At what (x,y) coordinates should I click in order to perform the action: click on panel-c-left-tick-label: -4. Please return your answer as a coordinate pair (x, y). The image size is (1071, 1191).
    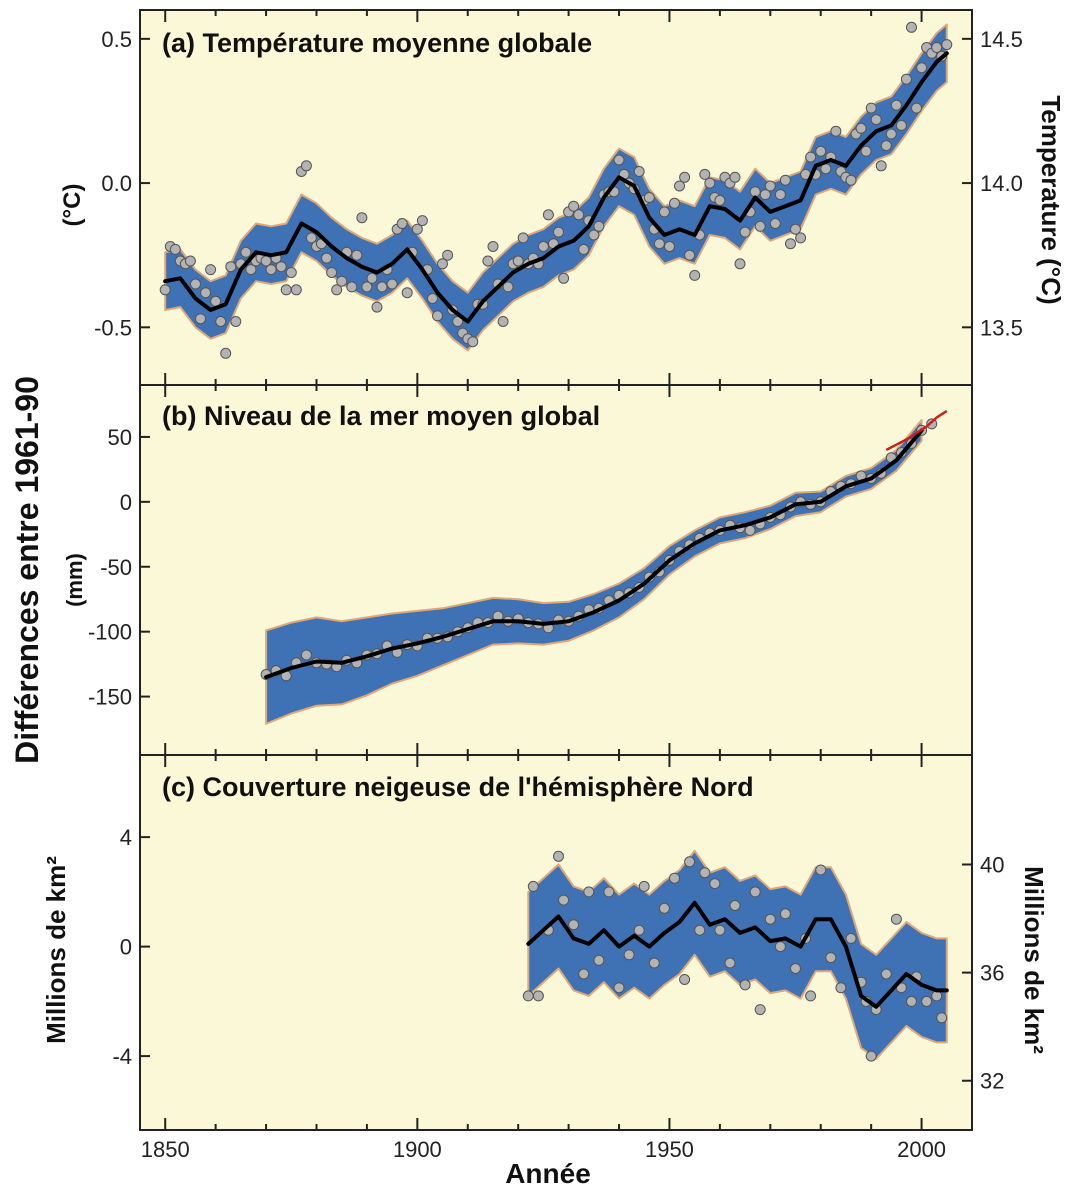
    Looking at the image, I should click on (122, 1056).